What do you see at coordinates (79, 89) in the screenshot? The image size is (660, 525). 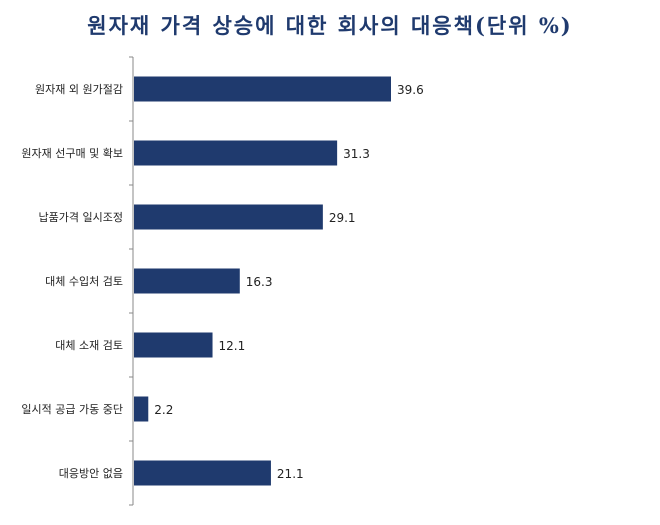 I see `category-label-1: 원자재 외 원가절감` at bounding box center [79, 89].